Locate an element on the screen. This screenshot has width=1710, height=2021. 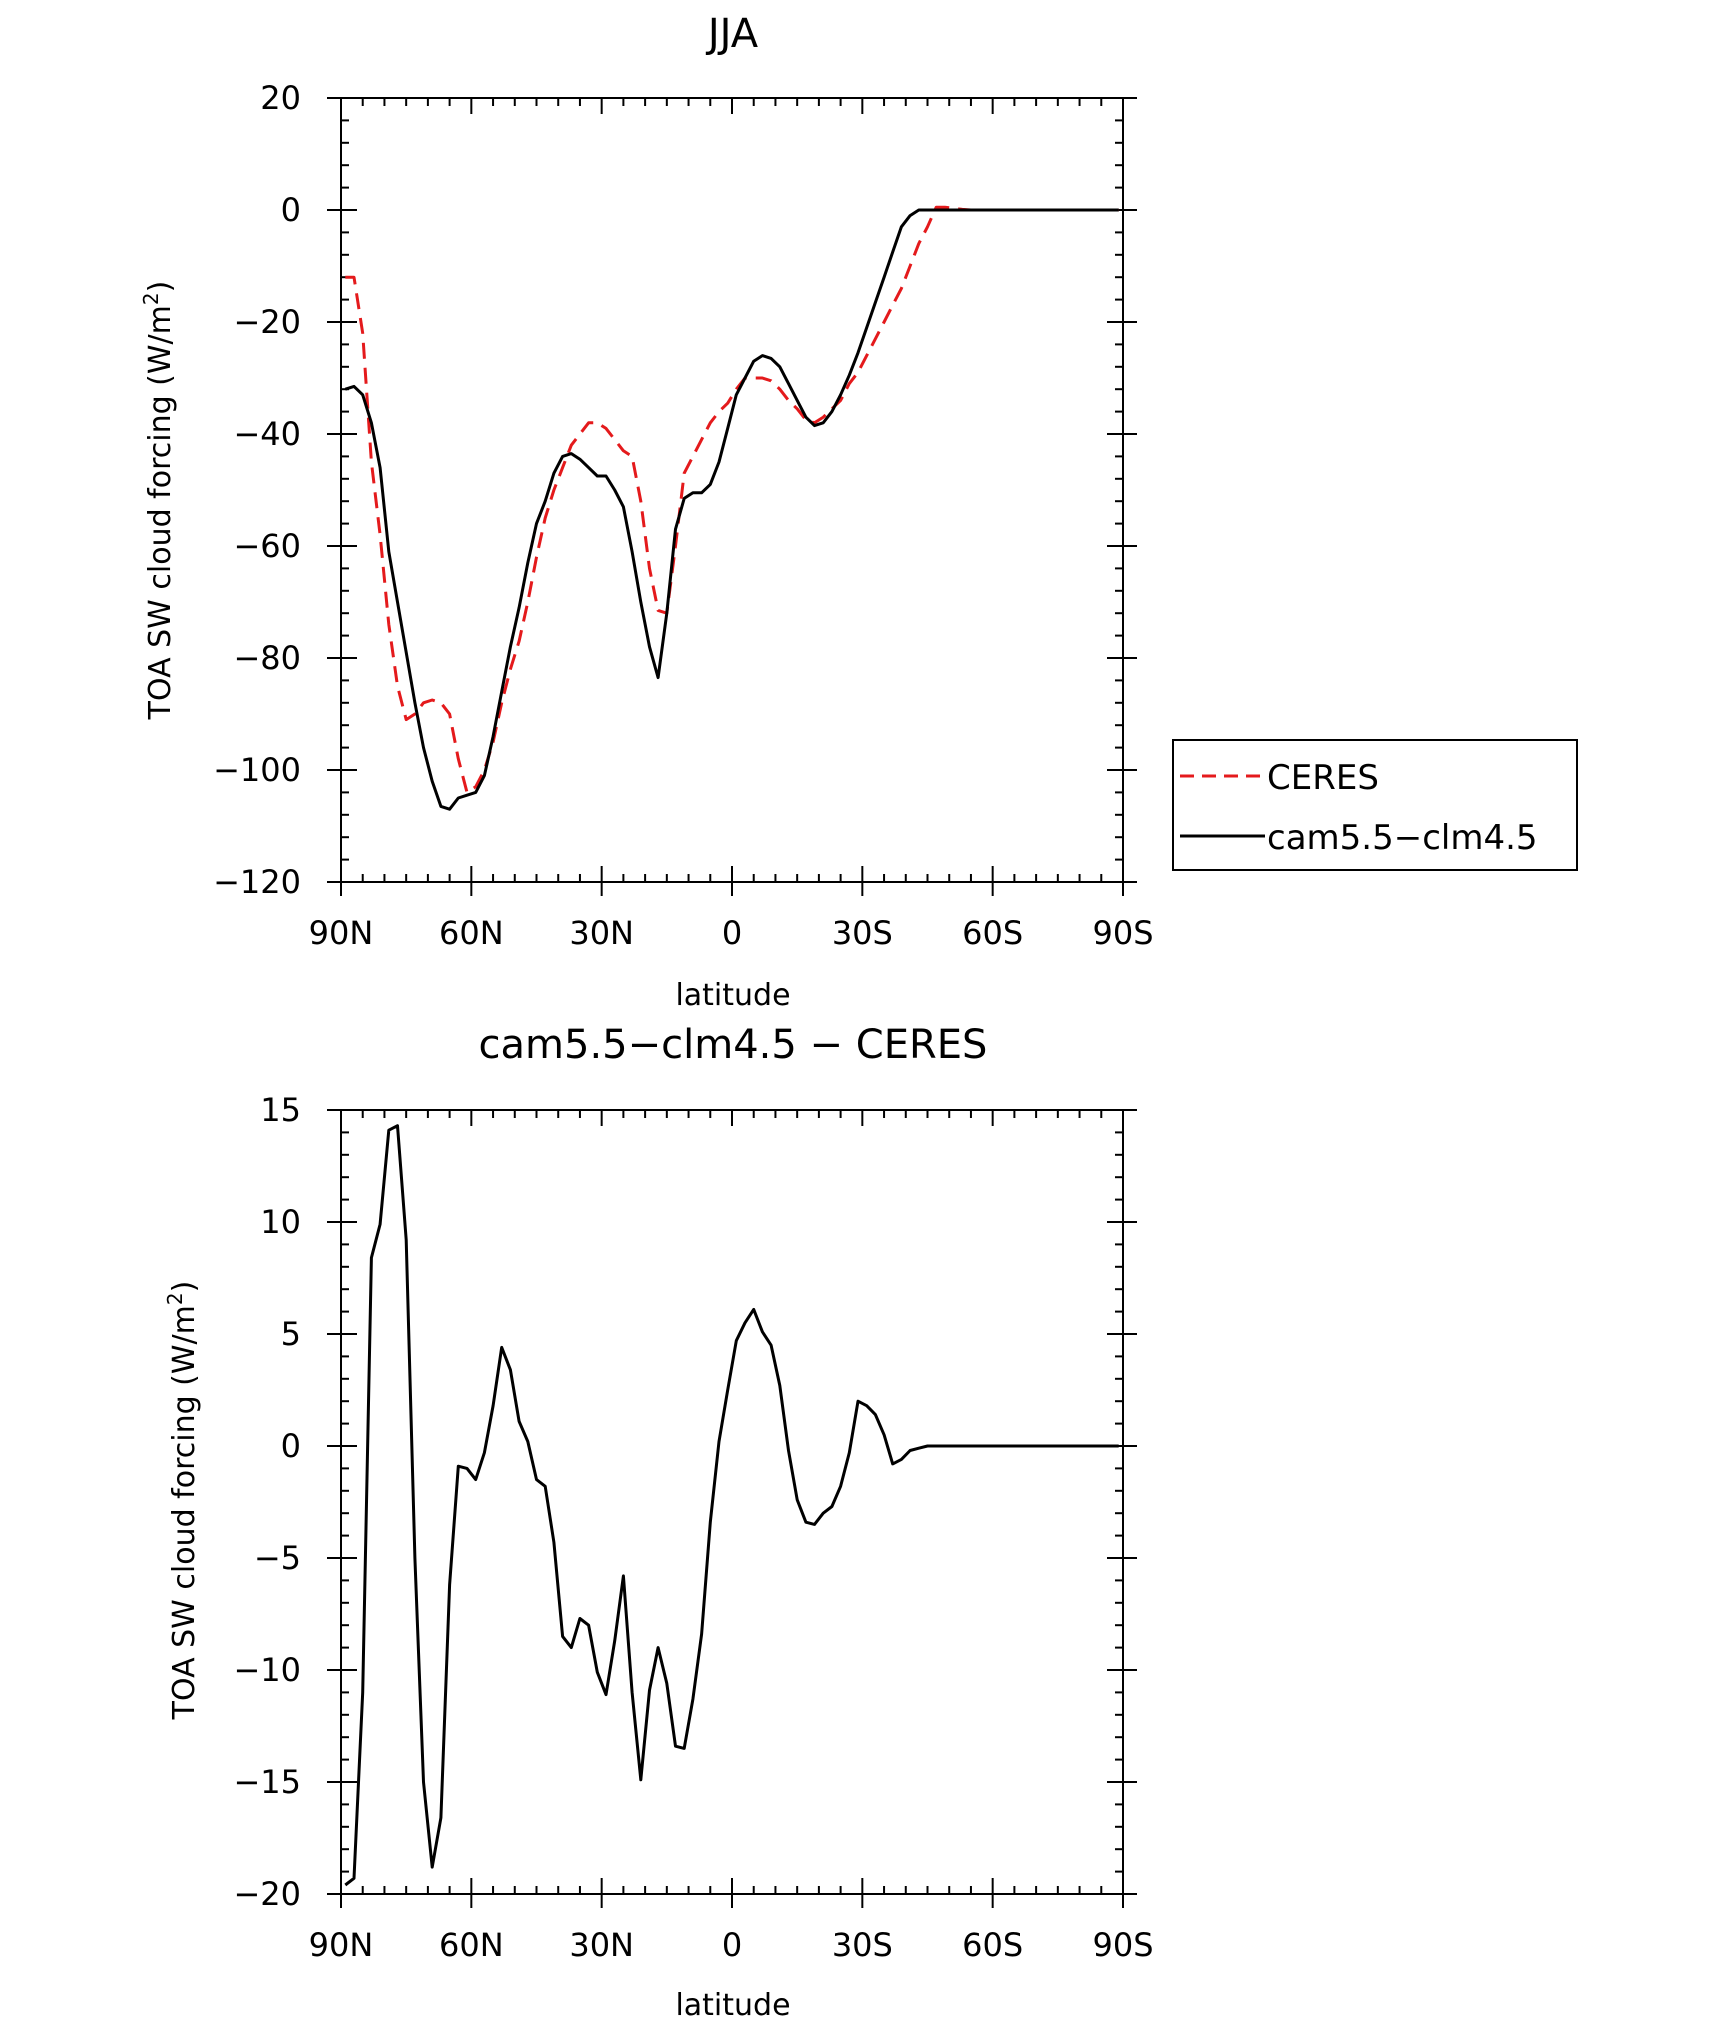
series-line-ceres is located at coordinates (732, 499).